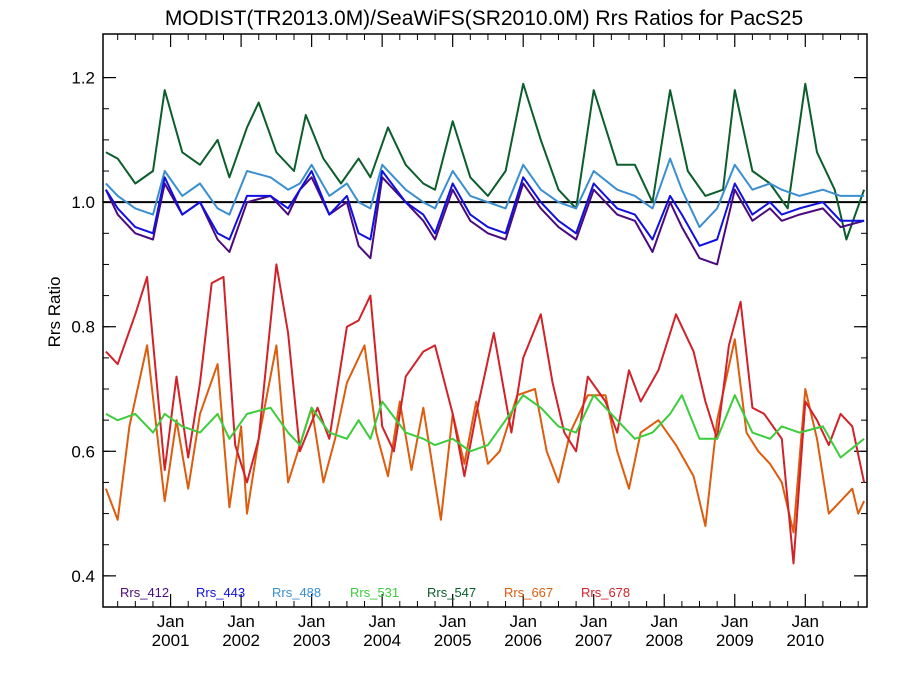 This screenshot has height=675, width=900. What do you see at coordinates (83, 78) in the screenshot?
I see `y-tick-label: 1.2` at bounding box center [83, 78].